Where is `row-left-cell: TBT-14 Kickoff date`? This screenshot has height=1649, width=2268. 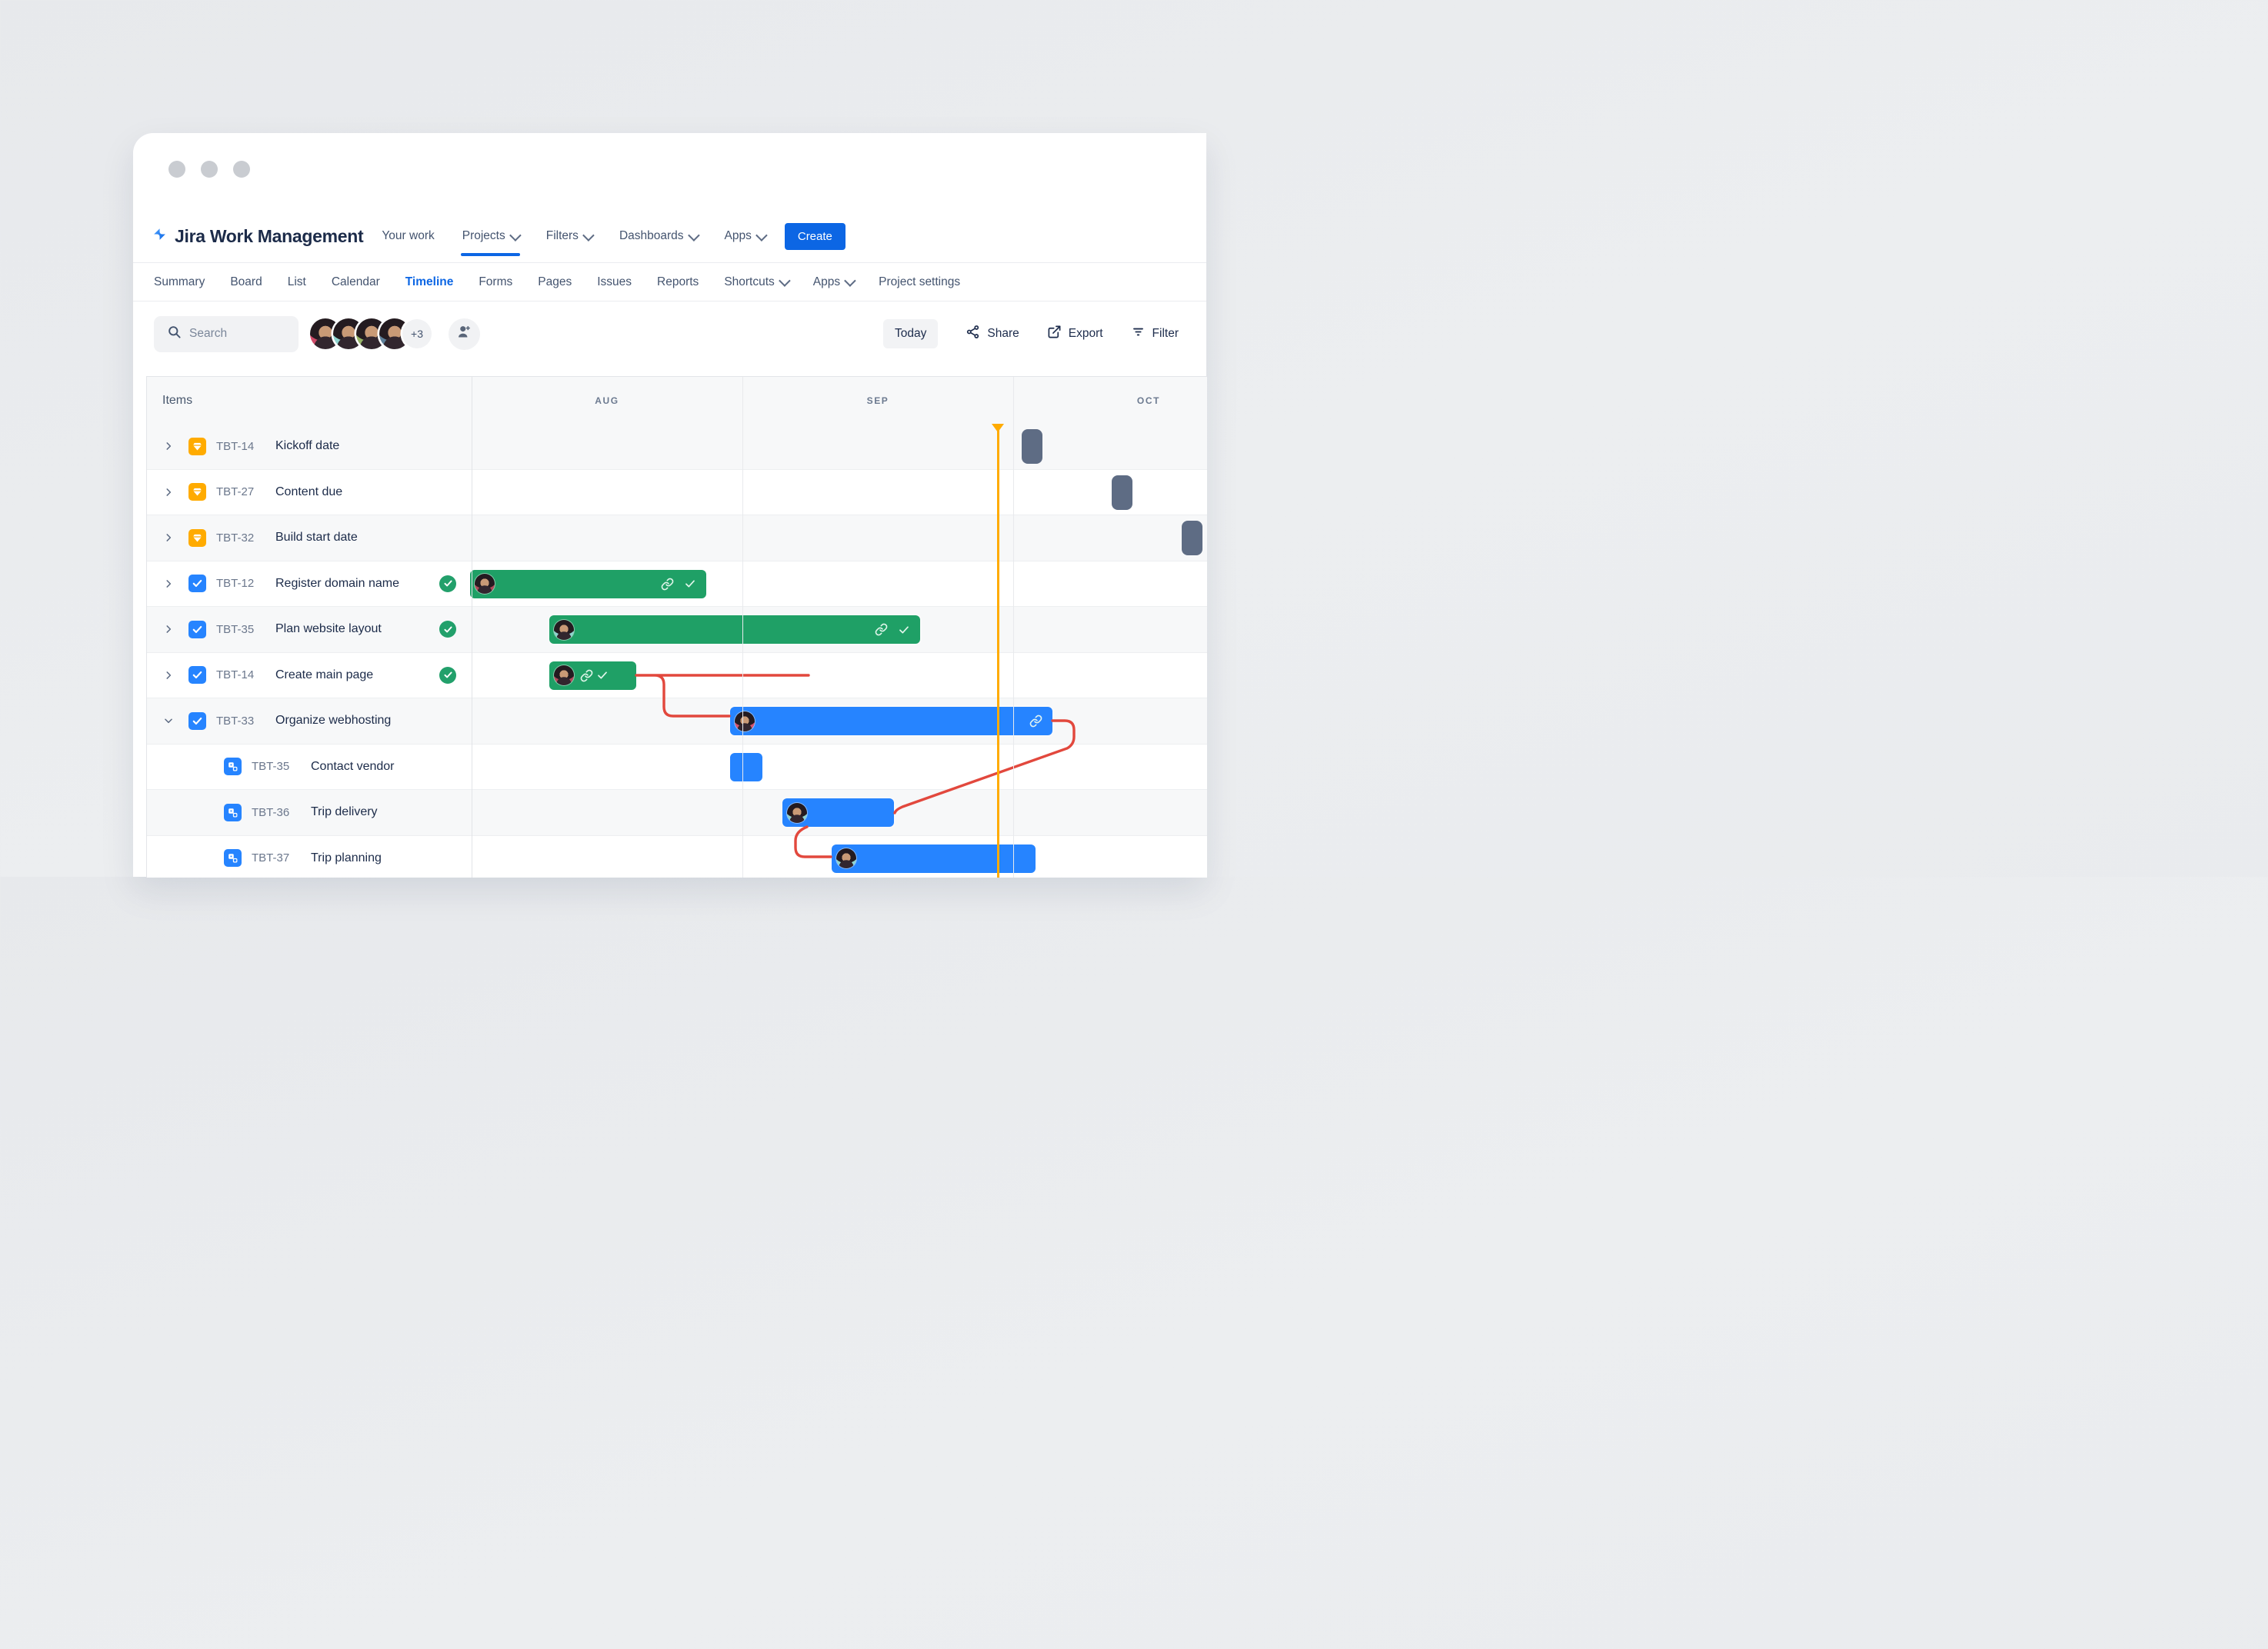 row-left-cell: TBT-14 Kickoff date is located at coordinates (310, 447).